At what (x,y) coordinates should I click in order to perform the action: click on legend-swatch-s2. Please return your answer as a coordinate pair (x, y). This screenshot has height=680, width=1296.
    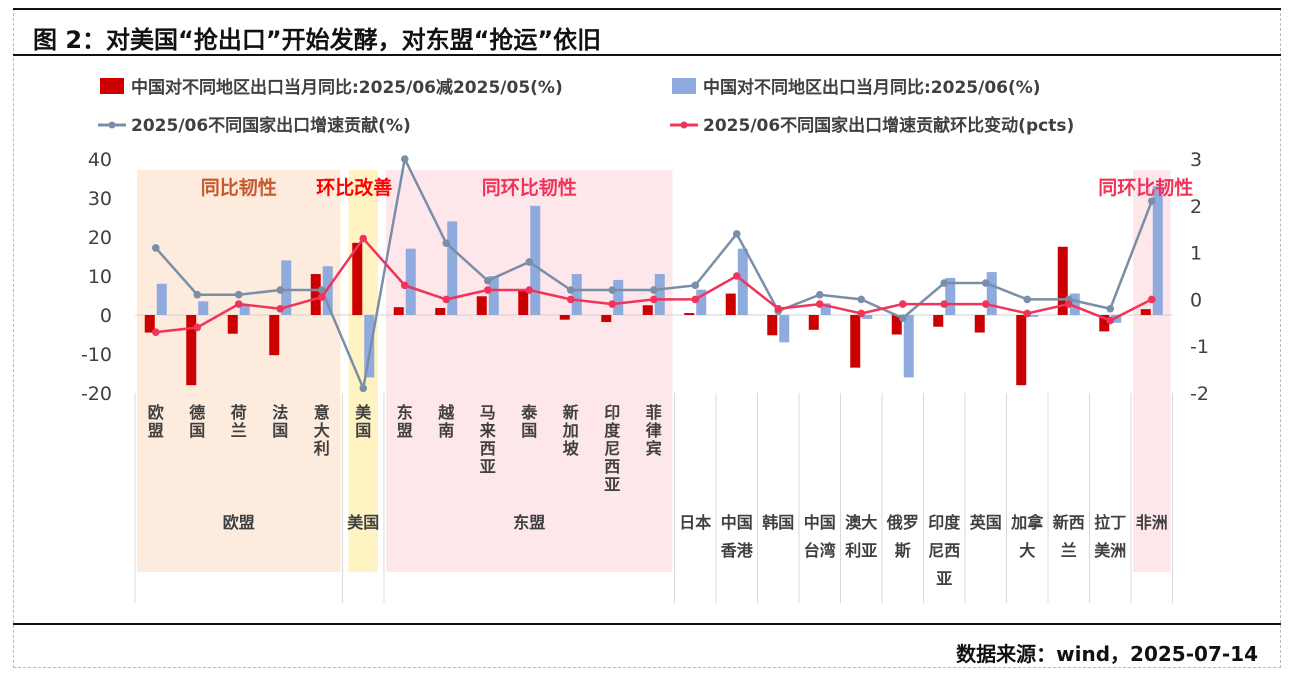
    Looking at the image, I should click on (684, 86).